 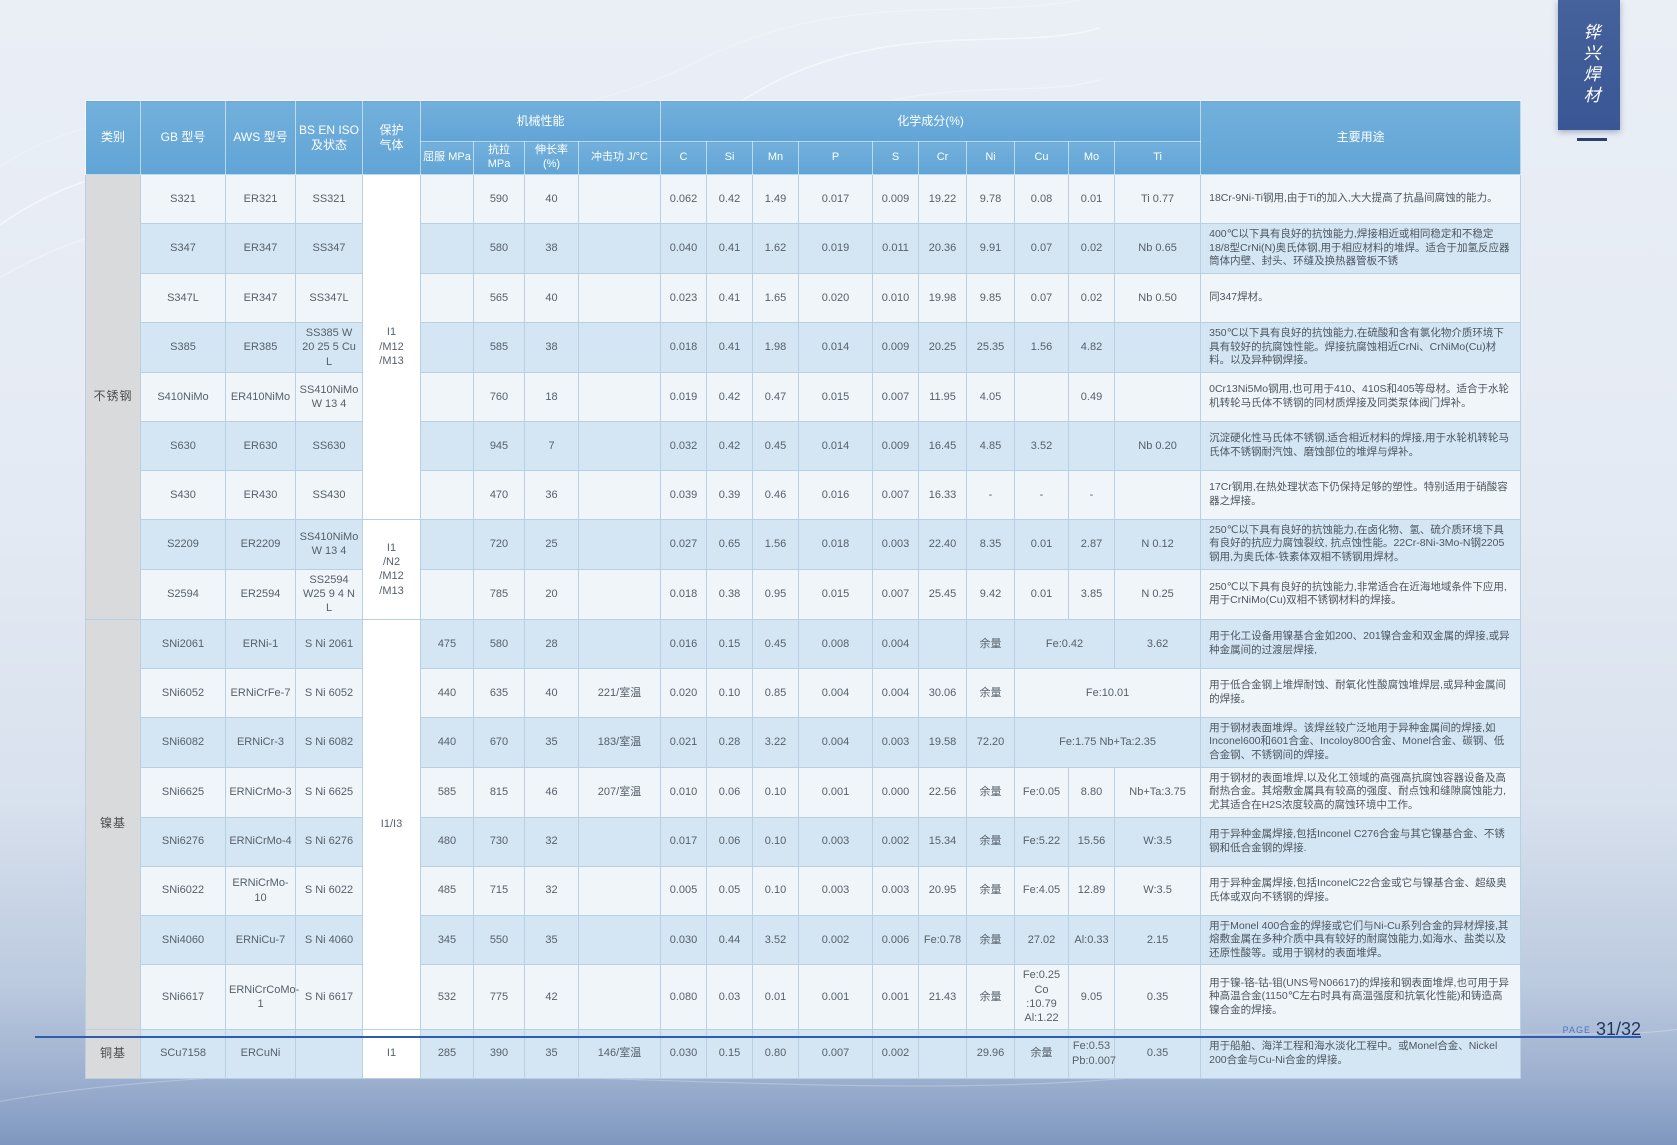 I want to click on header-impact: 冲击功 J/°C, so click(x=619, y=158).